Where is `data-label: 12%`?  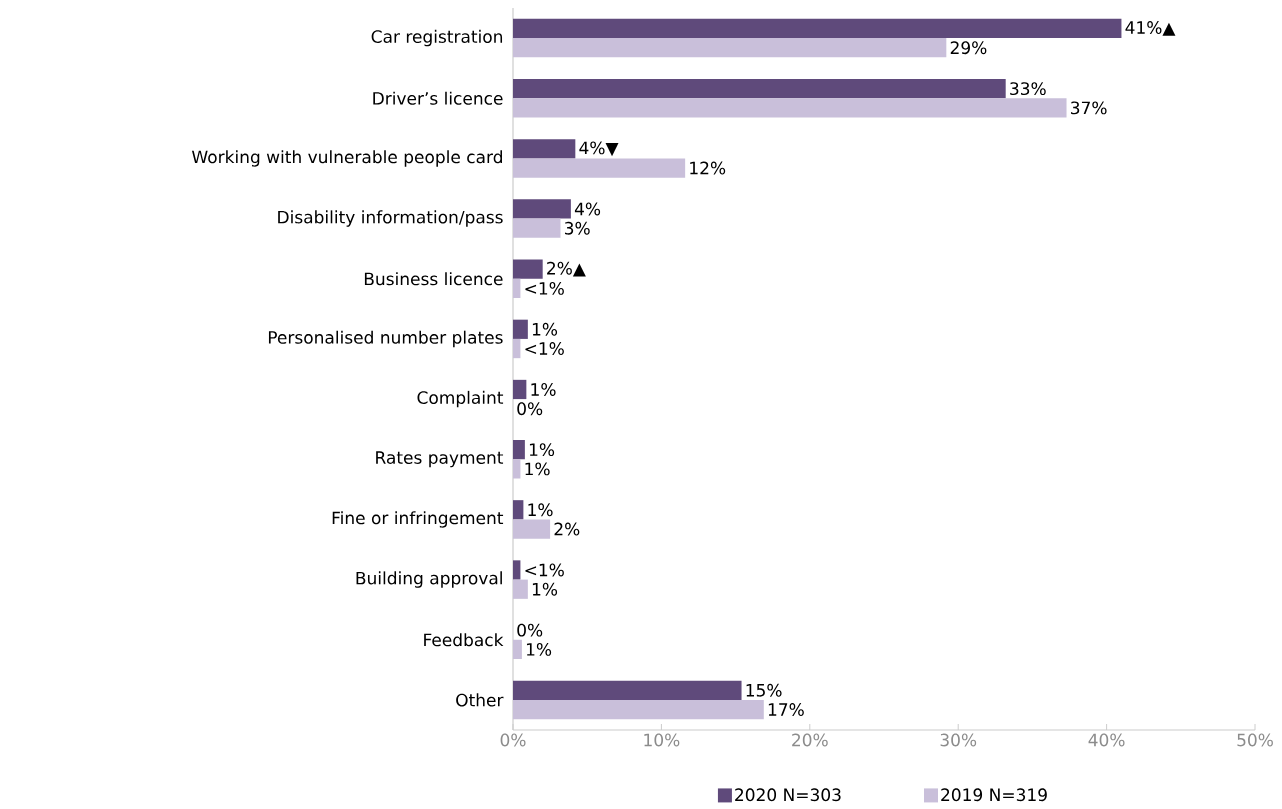
data-label: 12% is located at coordinates (708, 168).